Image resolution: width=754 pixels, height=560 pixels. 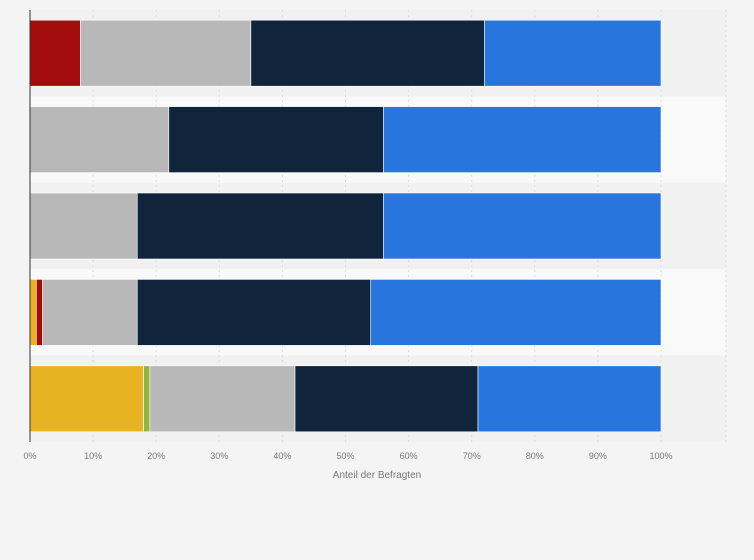 What do you see at coordinates (377, 475) in the screenshot?
I see `x-axis-title: Anteil der Befragten` at bounding box center [377, 475].